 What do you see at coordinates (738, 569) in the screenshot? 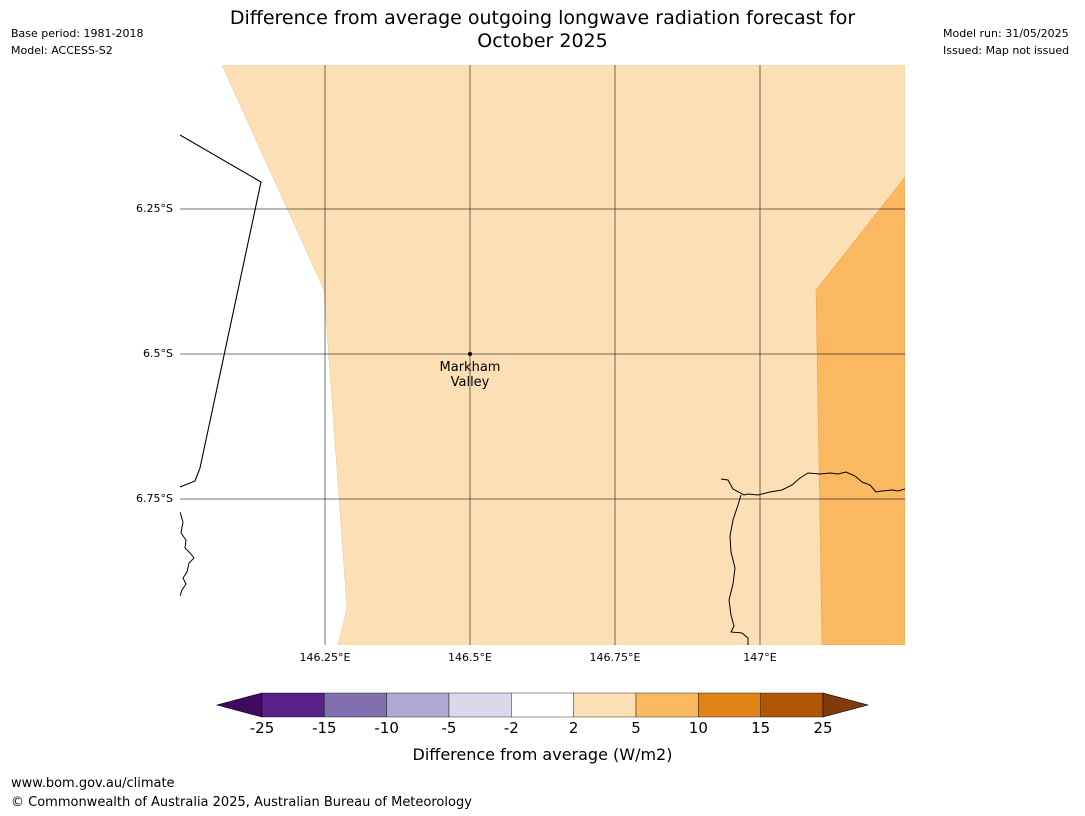
I see `river-line-east` at bounding box center [738, 569].